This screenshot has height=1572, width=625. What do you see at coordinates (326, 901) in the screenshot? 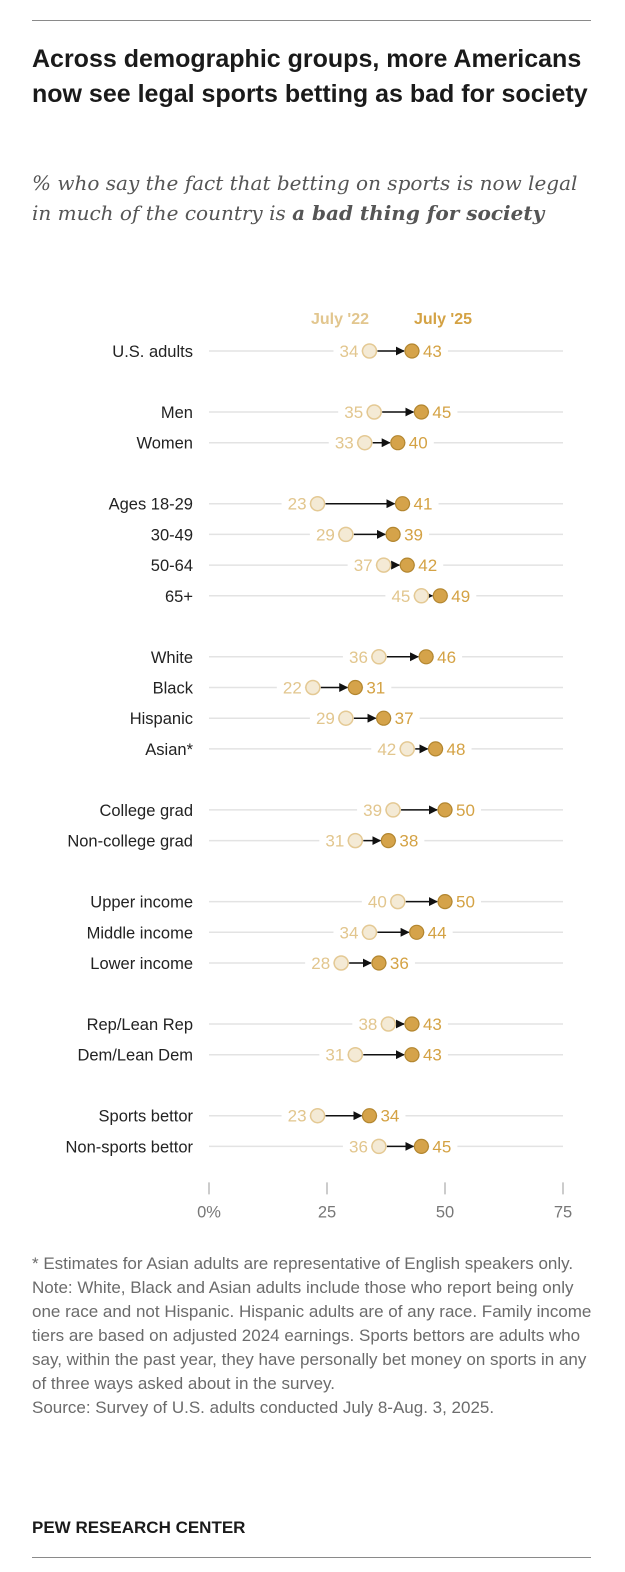
I see `row: Upper income 40 50` at bounding box center [326, 901].